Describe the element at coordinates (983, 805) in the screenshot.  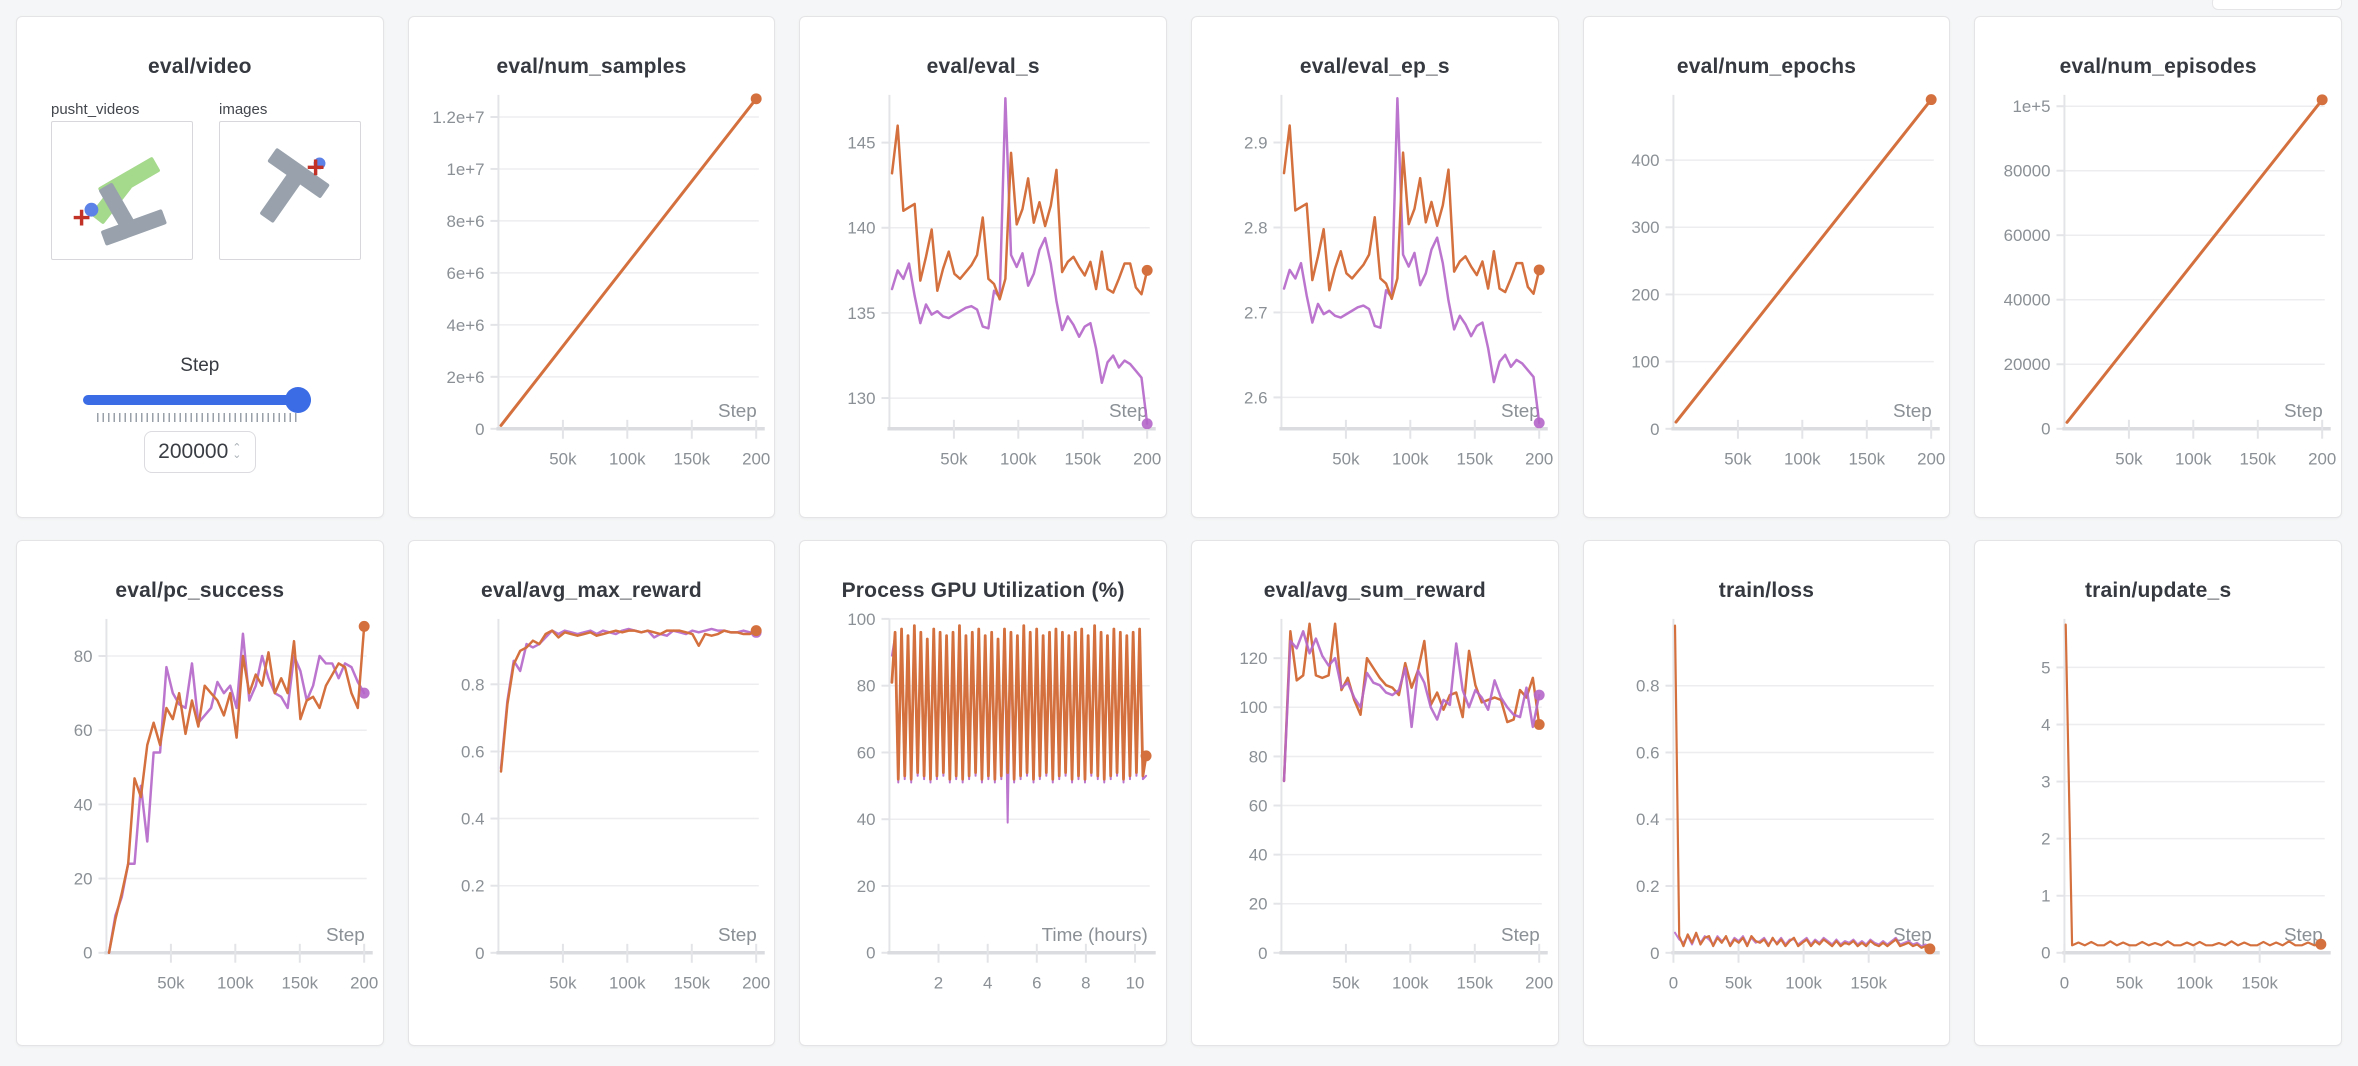
I see `chart-gpu-utilization: 0 20 40 60 80 100 2 4 6 8 10 Time (hours)` at that location.